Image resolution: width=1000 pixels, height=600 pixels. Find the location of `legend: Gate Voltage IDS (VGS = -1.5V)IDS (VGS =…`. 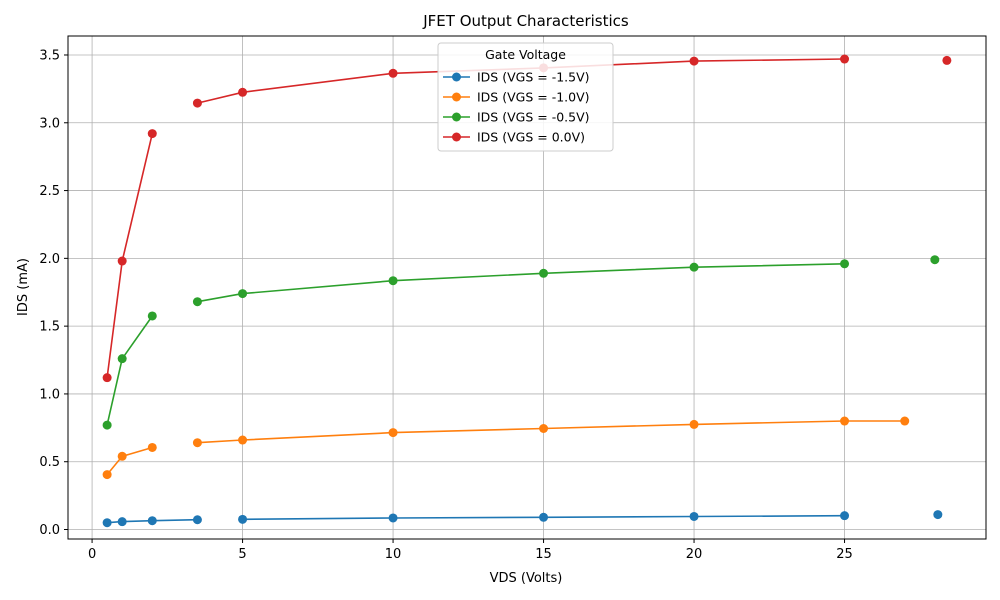

legend: Gate Voltage IDS (VGS = -1.5V)IDS (VGS =… is located at coordinates (525, 97).